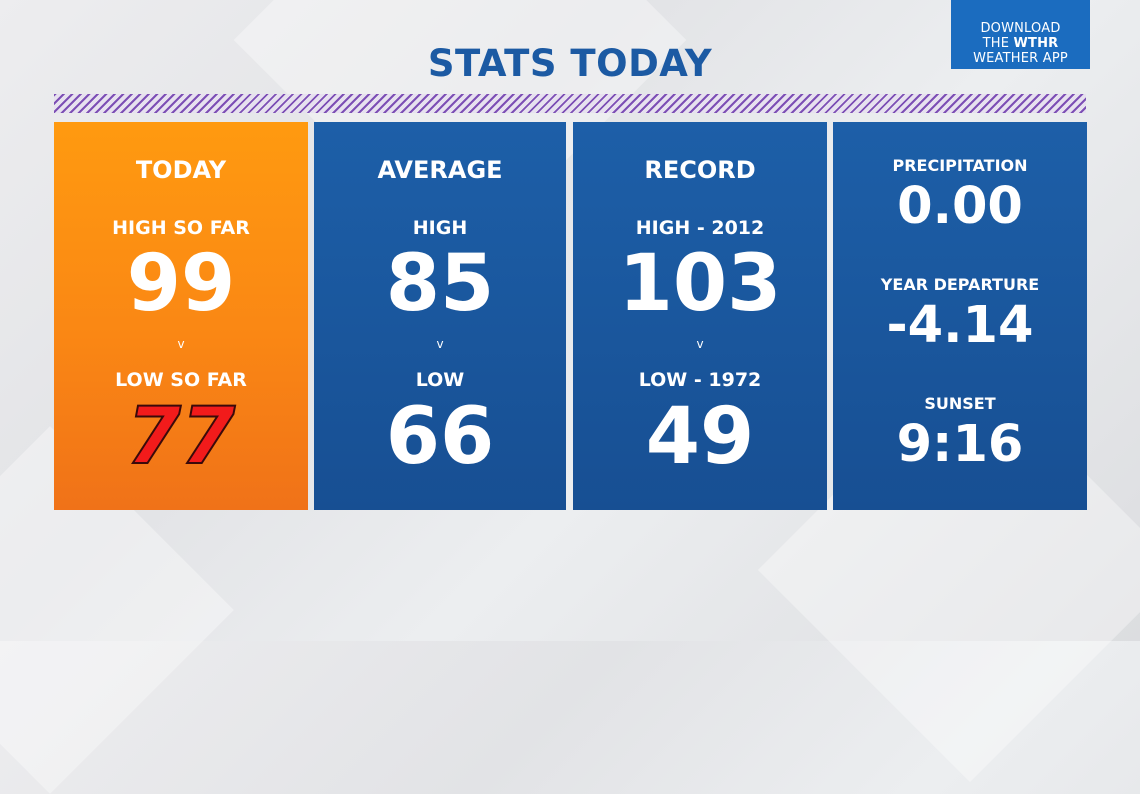 This screenshot has height=794, width=1140. I want to click on year-departure-label: YEAR DEPARTURE, so click(960, 284).